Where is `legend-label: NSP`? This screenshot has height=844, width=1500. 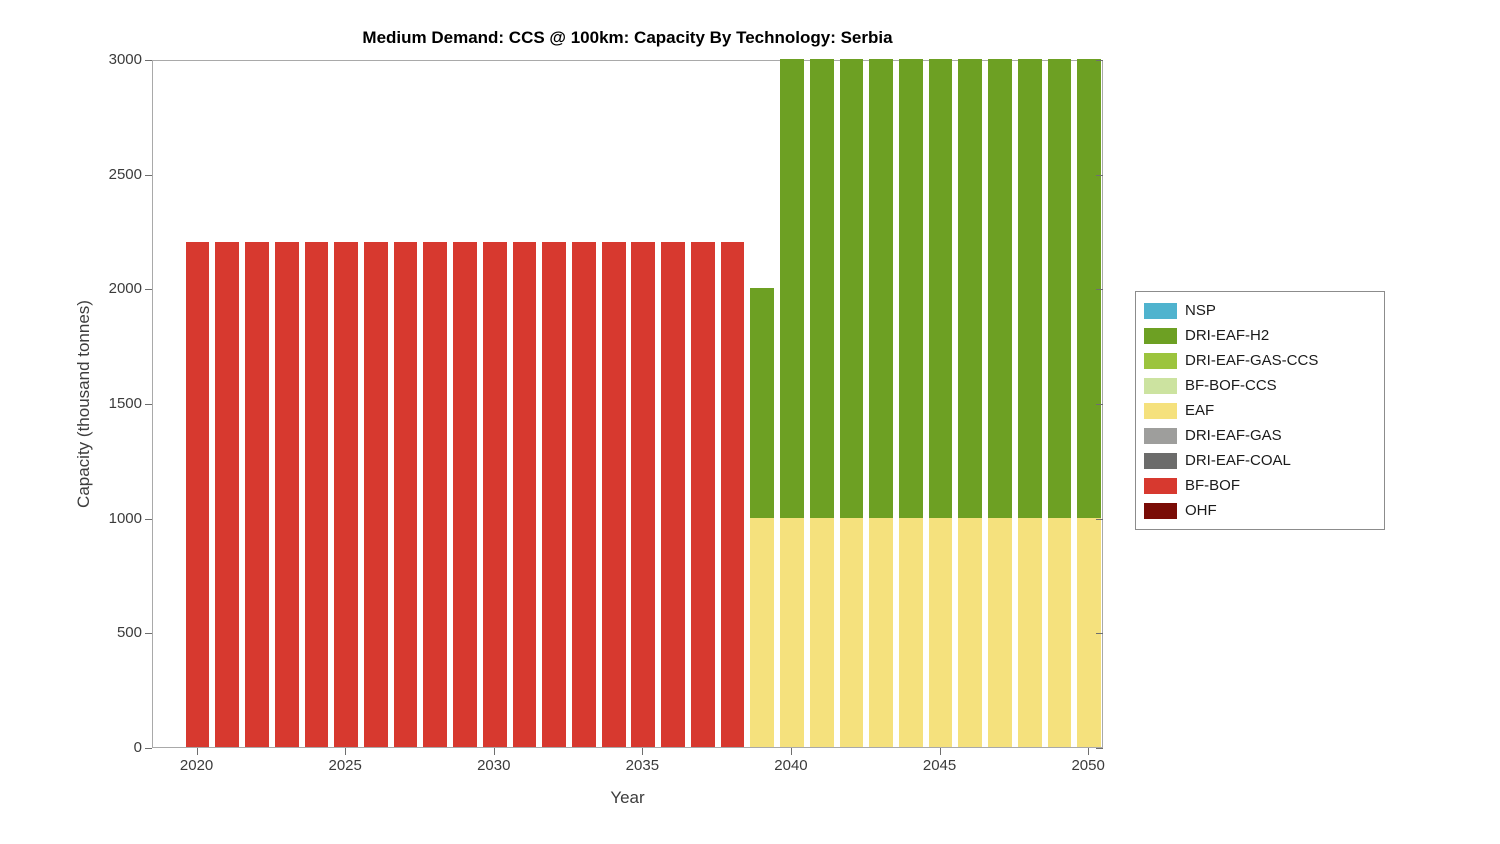
legend-label: NSP is located at coordinates (1200, 310).